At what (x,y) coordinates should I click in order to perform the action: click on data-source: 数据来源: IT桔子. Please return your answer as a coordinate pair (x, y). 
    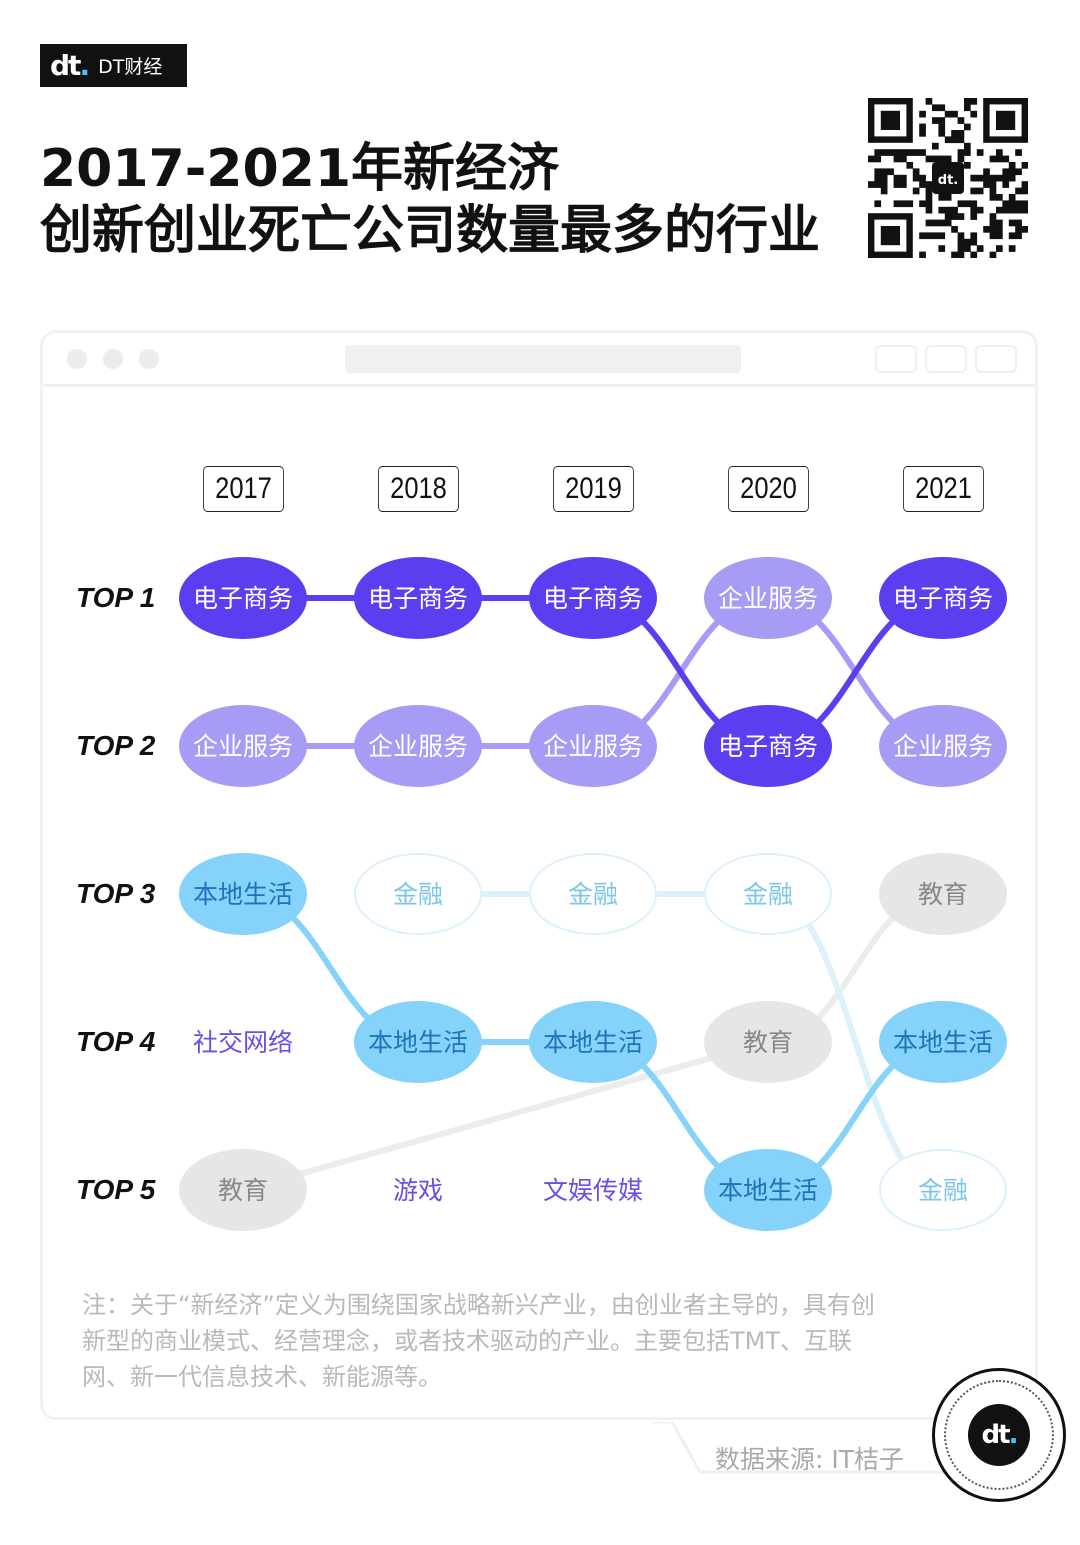
    Looking at the image, I should click on (810, 1459).